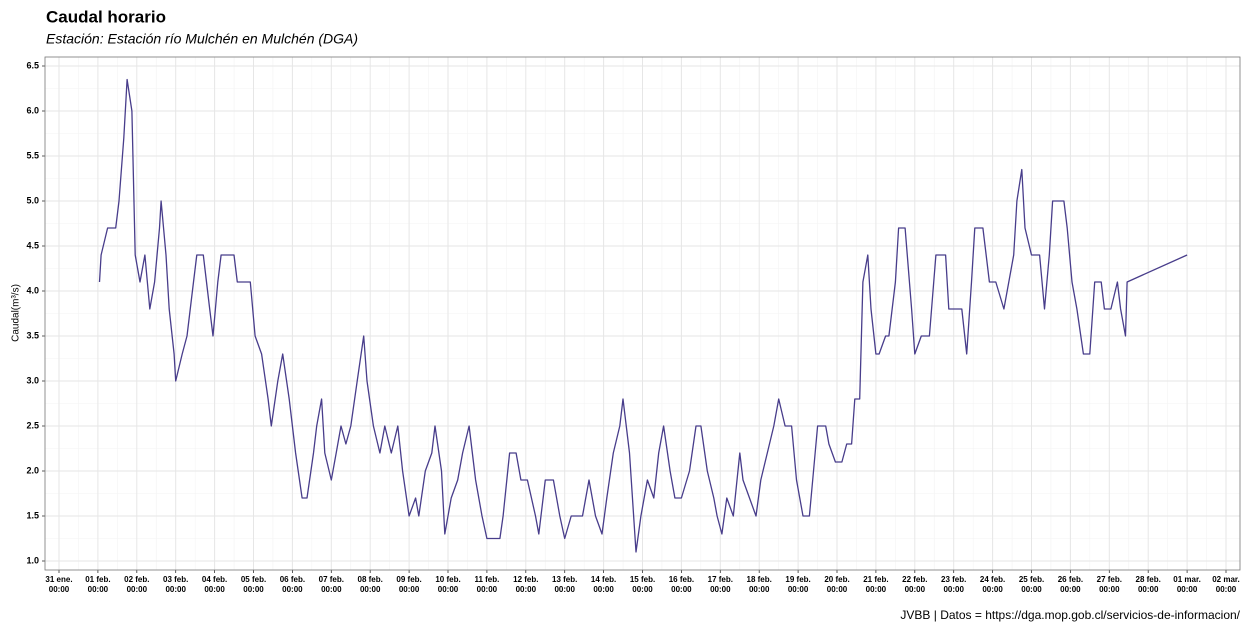 The height and width of the screenshot is (626, 1250). I want to click on y-tick-label: 2.5, so click(32, 425).